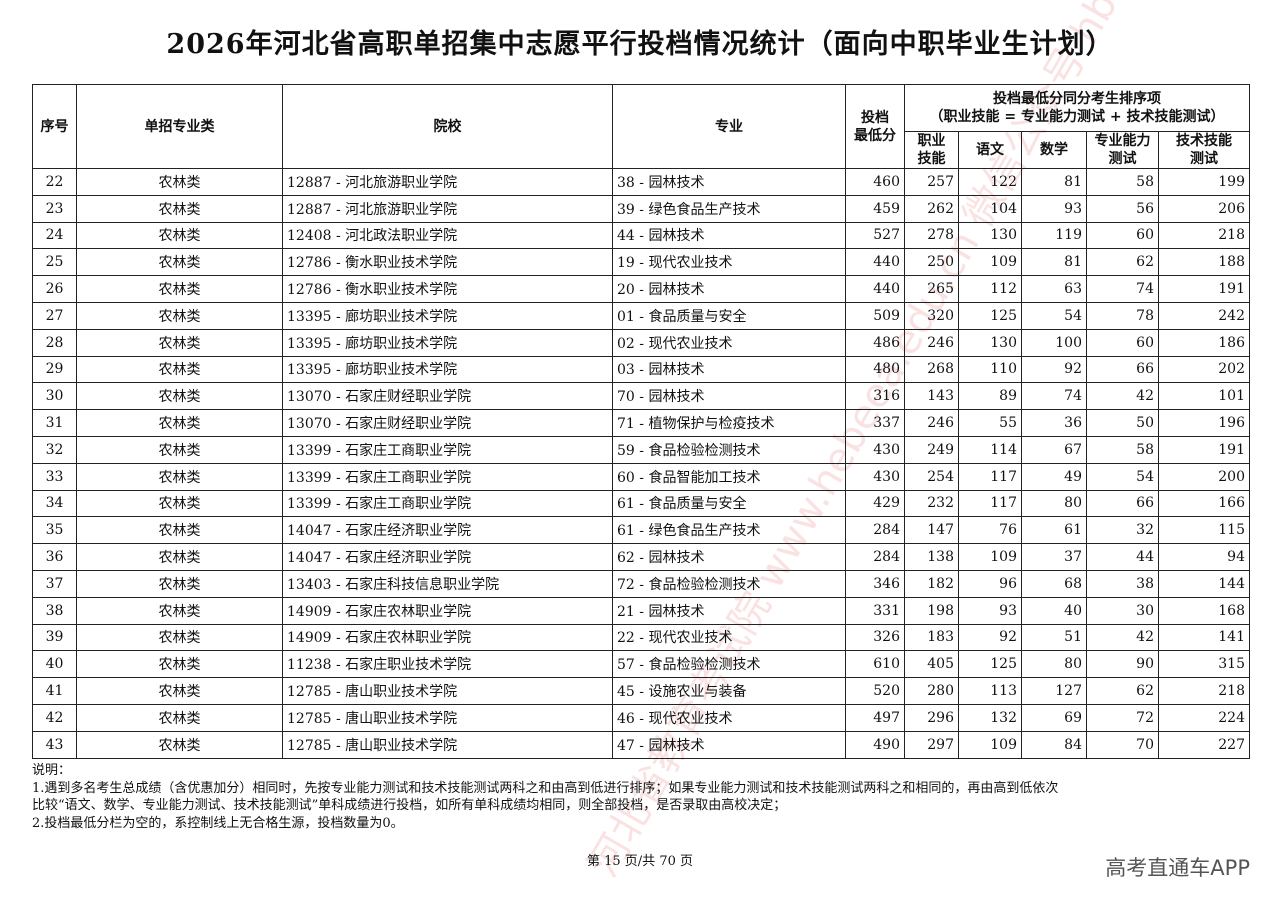  I want to click on page-number: 第 15 页/共 70 页, so click(640, 861).